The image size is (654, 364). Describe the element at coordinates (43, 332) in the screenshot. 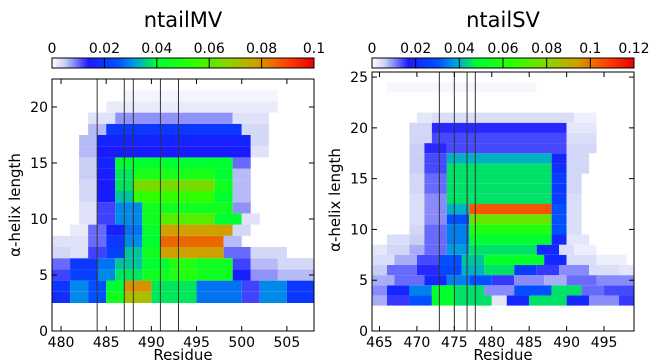

I see `y-tick-label: 0` at that location.